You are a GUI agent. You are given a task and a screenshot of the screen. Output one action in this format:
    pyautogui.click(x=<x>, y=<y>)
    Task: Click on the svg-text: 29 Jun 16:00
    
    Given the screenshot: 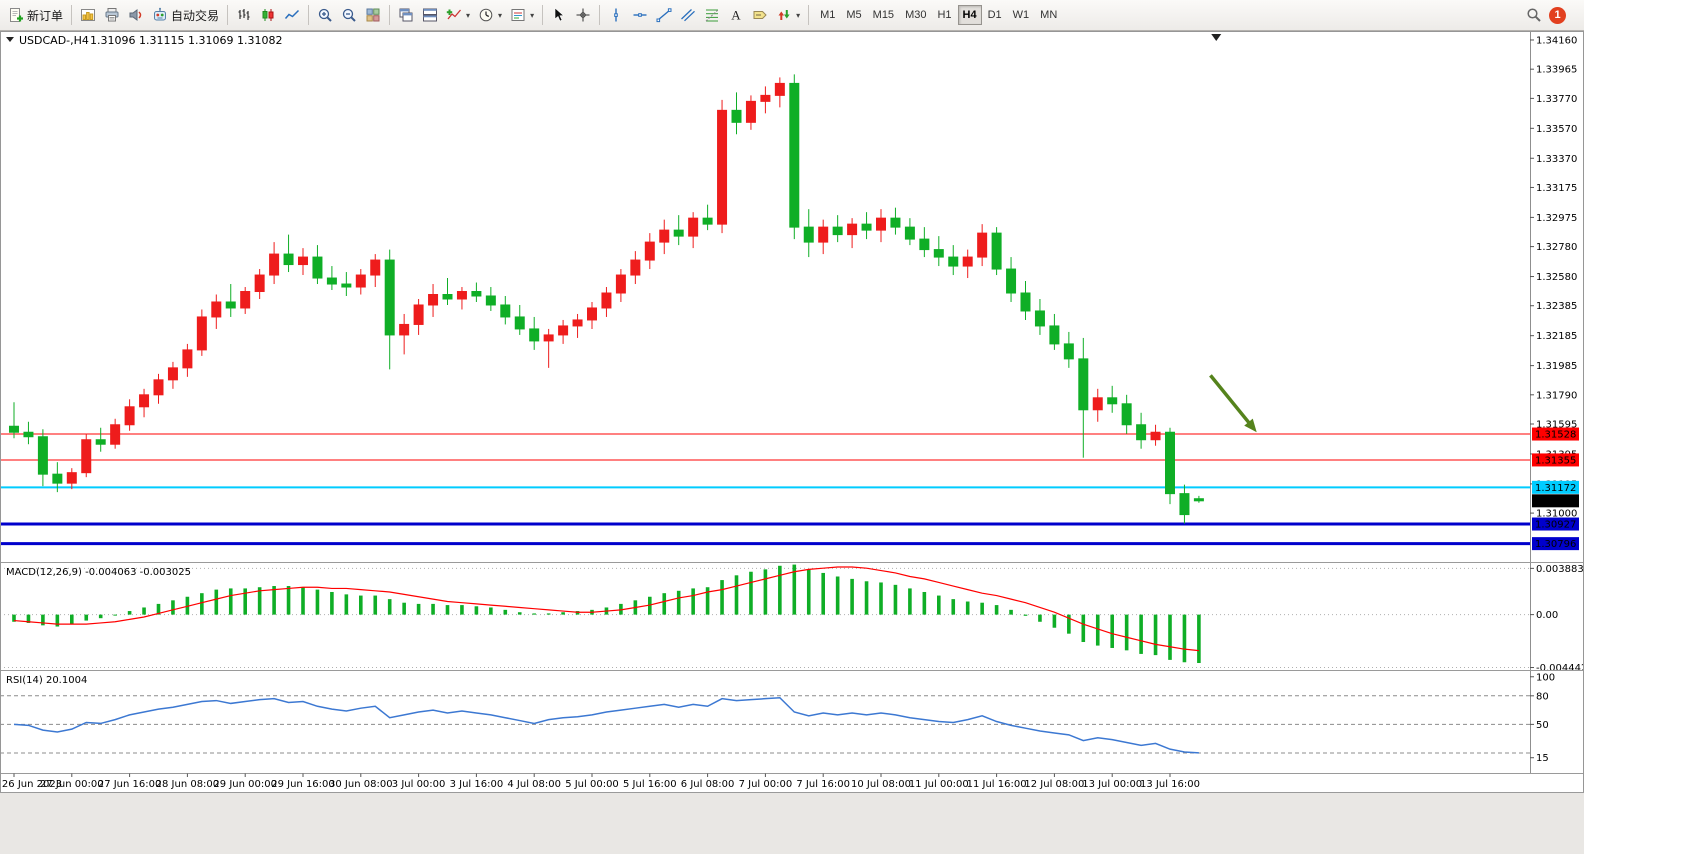 What is the action you would take?
    pyautogui.click(x=303, y=784)
    